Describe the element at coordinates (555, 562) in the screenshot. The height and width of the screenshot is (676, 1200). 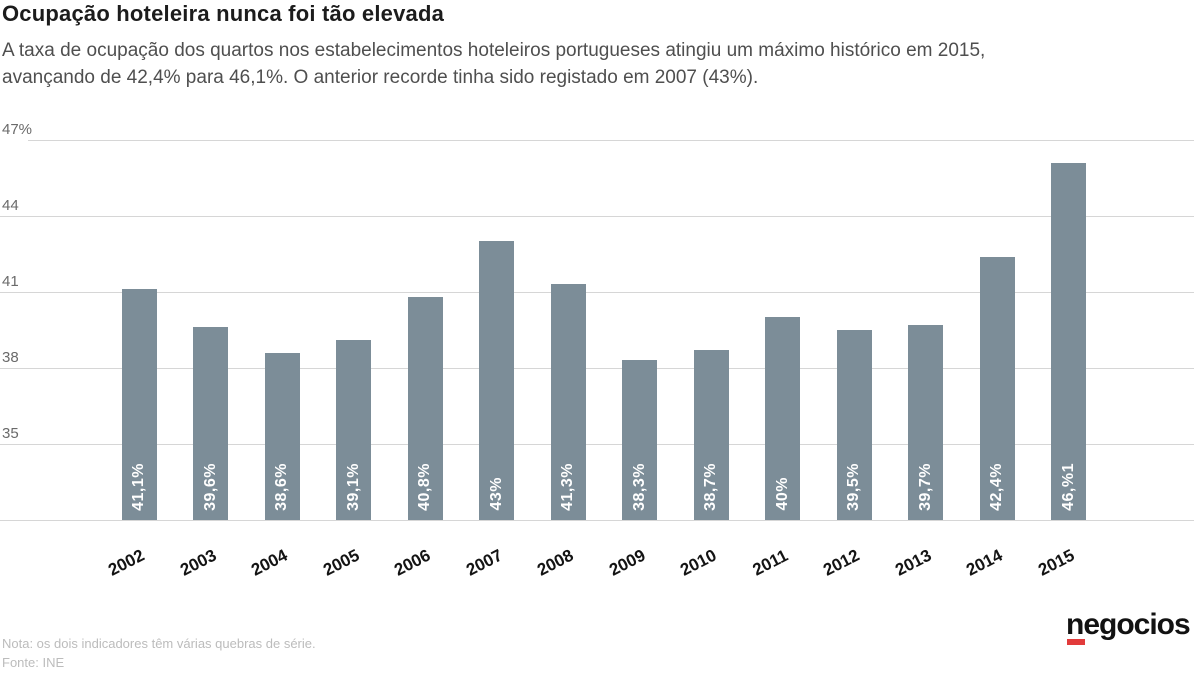
I see `xtick-label-2008: 2008` at that location.